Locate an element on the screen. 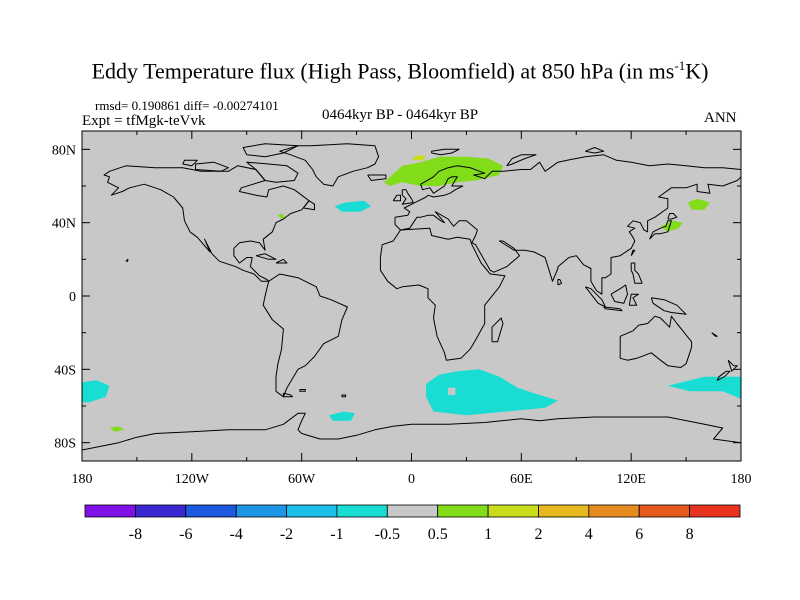 The image size is (800, 600). season-label: ANN is located at coordinates (720, 118).